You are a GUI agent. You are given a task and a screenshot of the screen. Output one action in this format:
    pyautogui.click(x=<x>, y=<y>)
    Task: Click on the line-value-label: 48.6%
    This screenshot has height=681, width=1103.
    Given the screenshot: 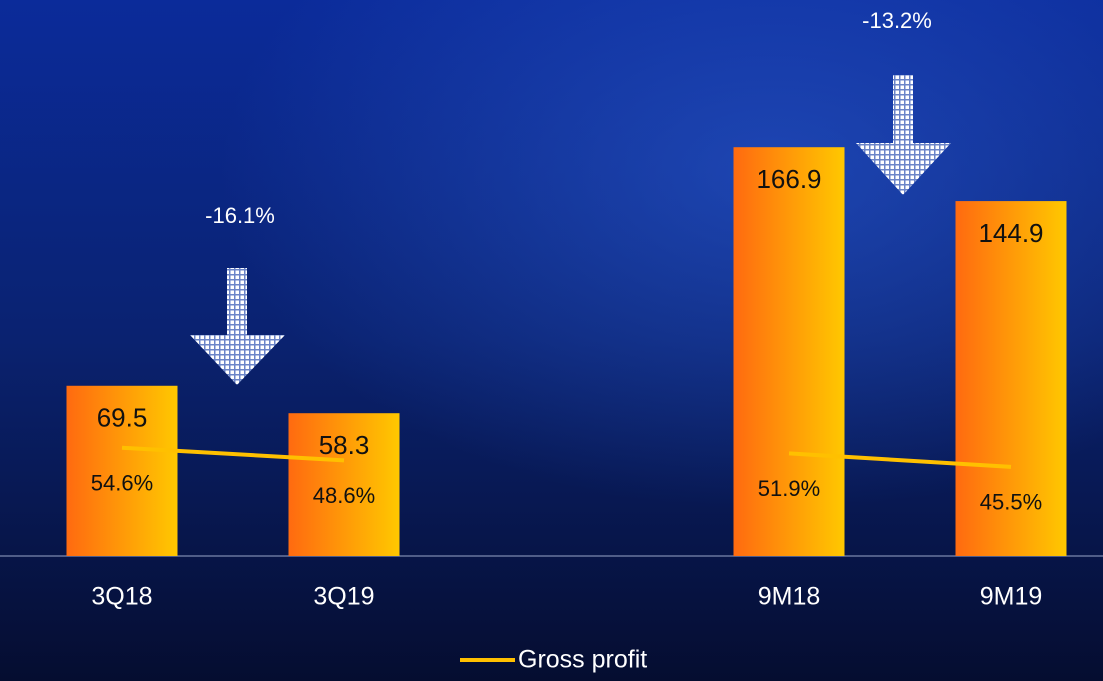 What is the action you would take?
    pyautogui.click(x=344, y=495)
    